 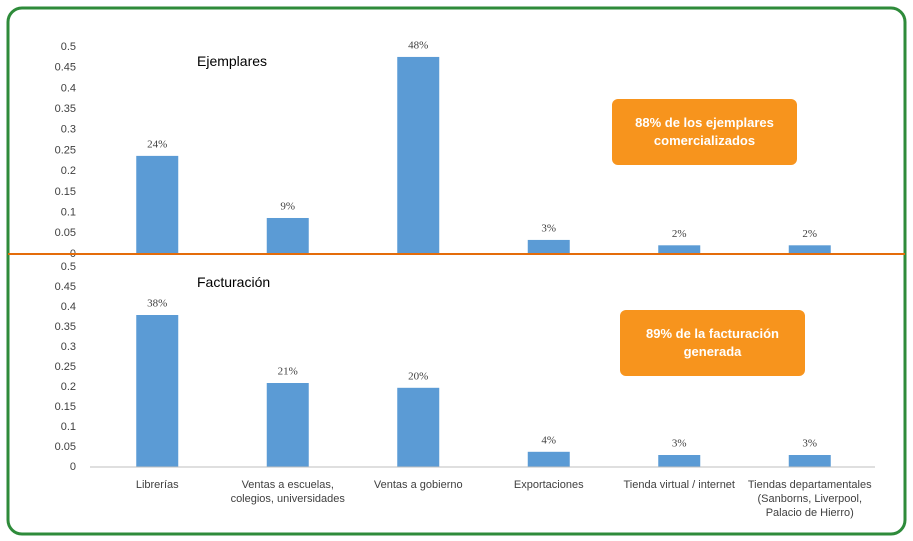 I want to click on value-label: 48%, so click(x=418, y=45).